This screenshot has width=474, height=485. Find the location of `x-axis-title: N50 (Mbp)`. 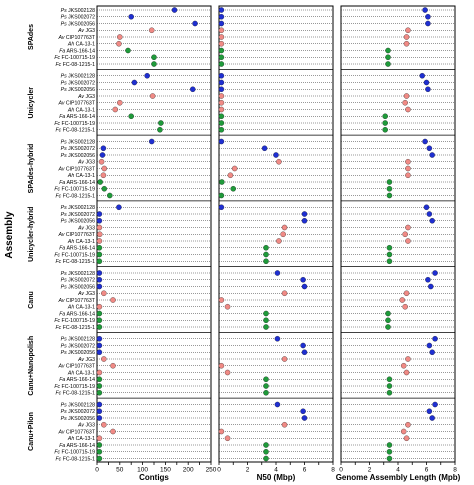

x-axis-title: N50 (Mbp) is located at coordinates (276, 477).